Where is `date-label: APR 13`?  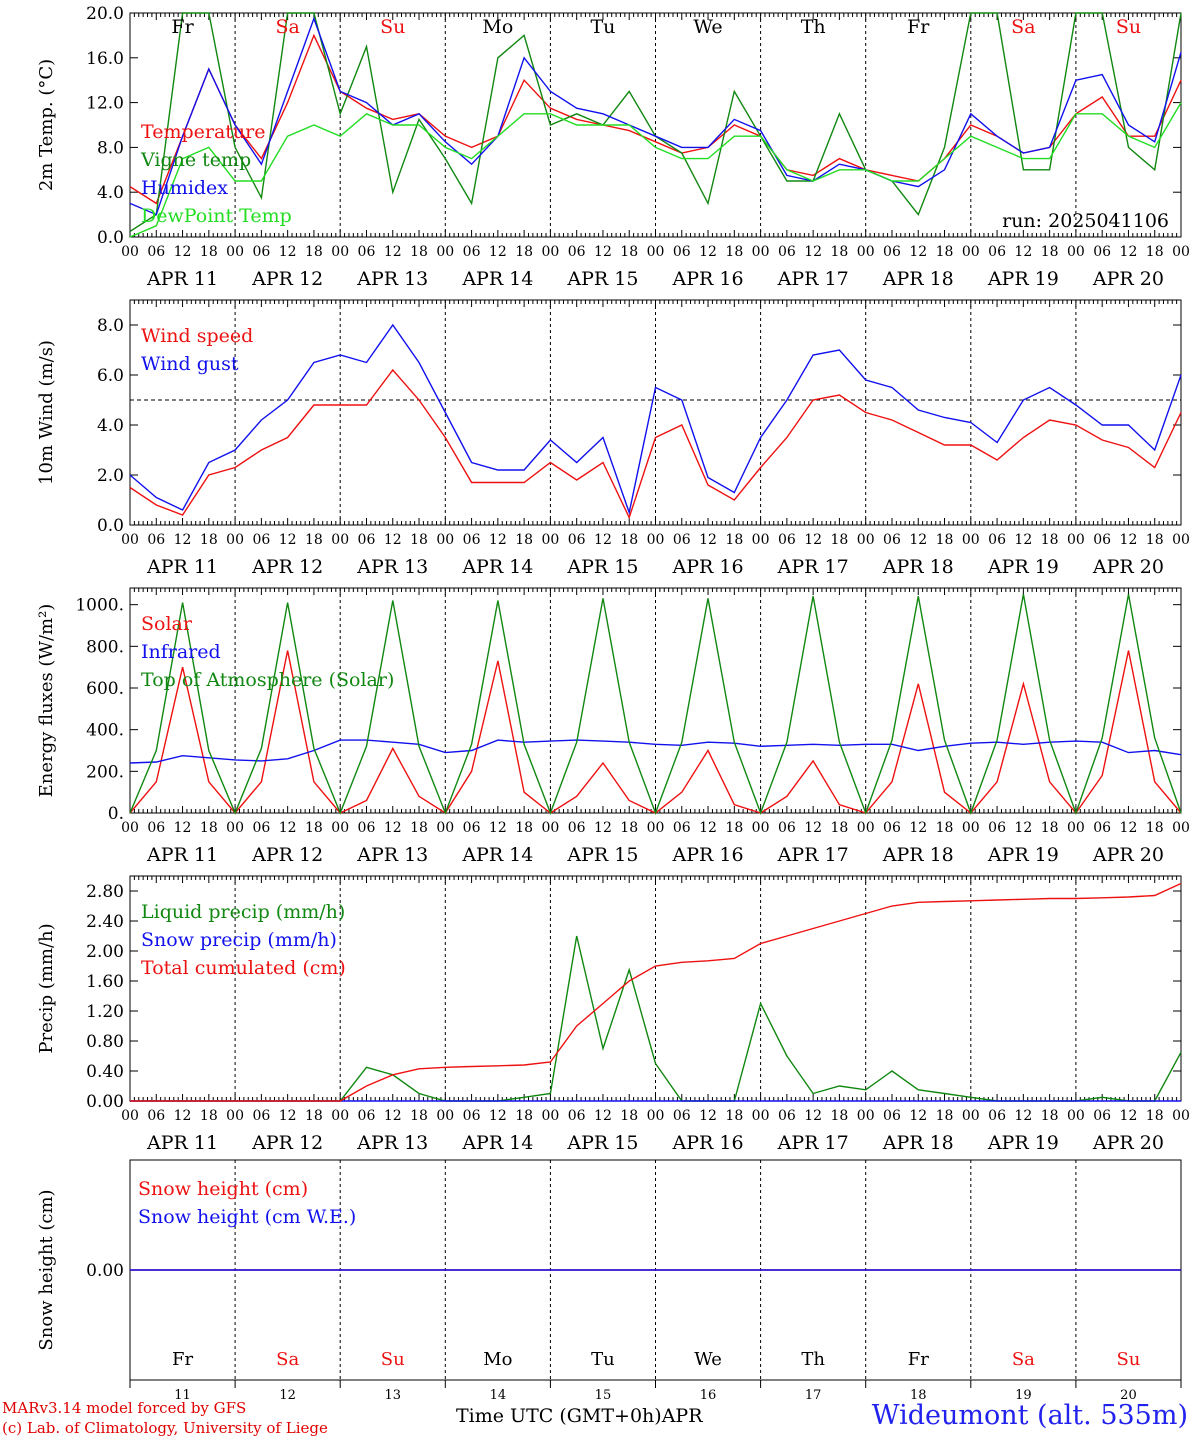
date-label: APR 13 is located at coordinates (392, 855).